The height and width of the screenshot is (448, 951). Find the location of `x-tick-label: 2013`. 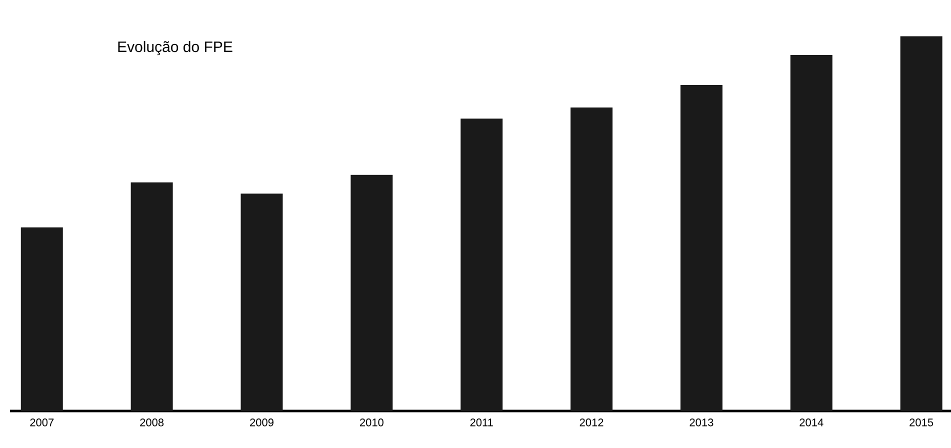

x-tick-label: 2013 is located at coordinates (702, 422).